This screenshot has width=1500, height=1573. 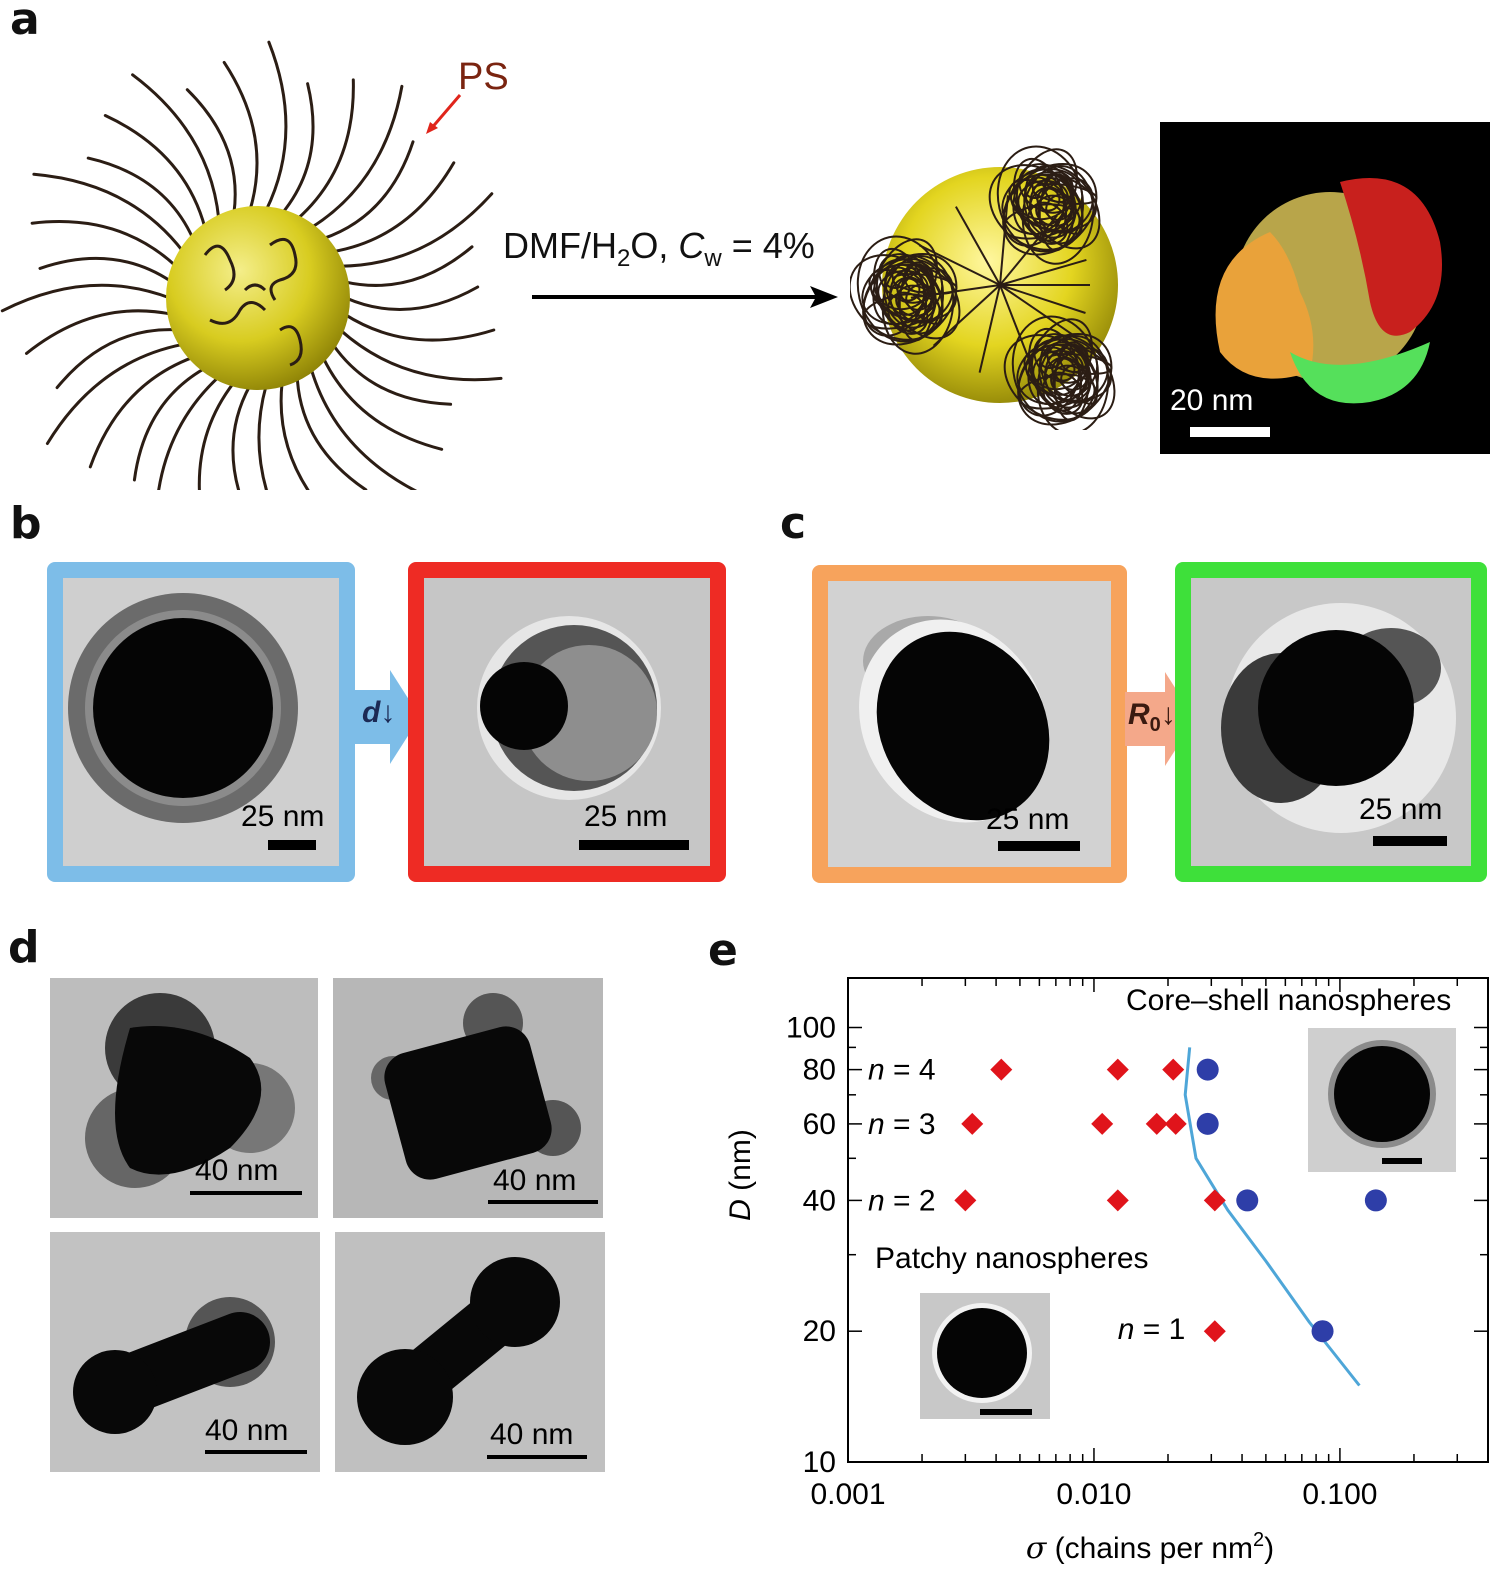 What do you see at coordinates (793, 523) in the screenshot?
I see `panel-label-c: c` at bounding box center [793, 523].